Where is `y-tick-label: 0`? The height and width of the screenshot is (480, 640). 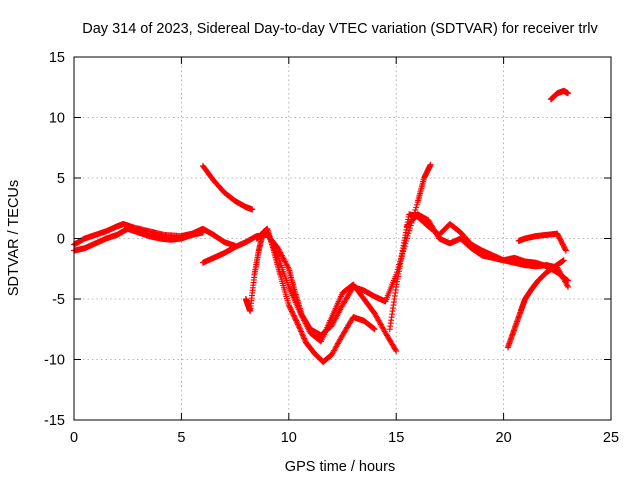 y-tick-label: 0 is located at coordinates (61, 240).